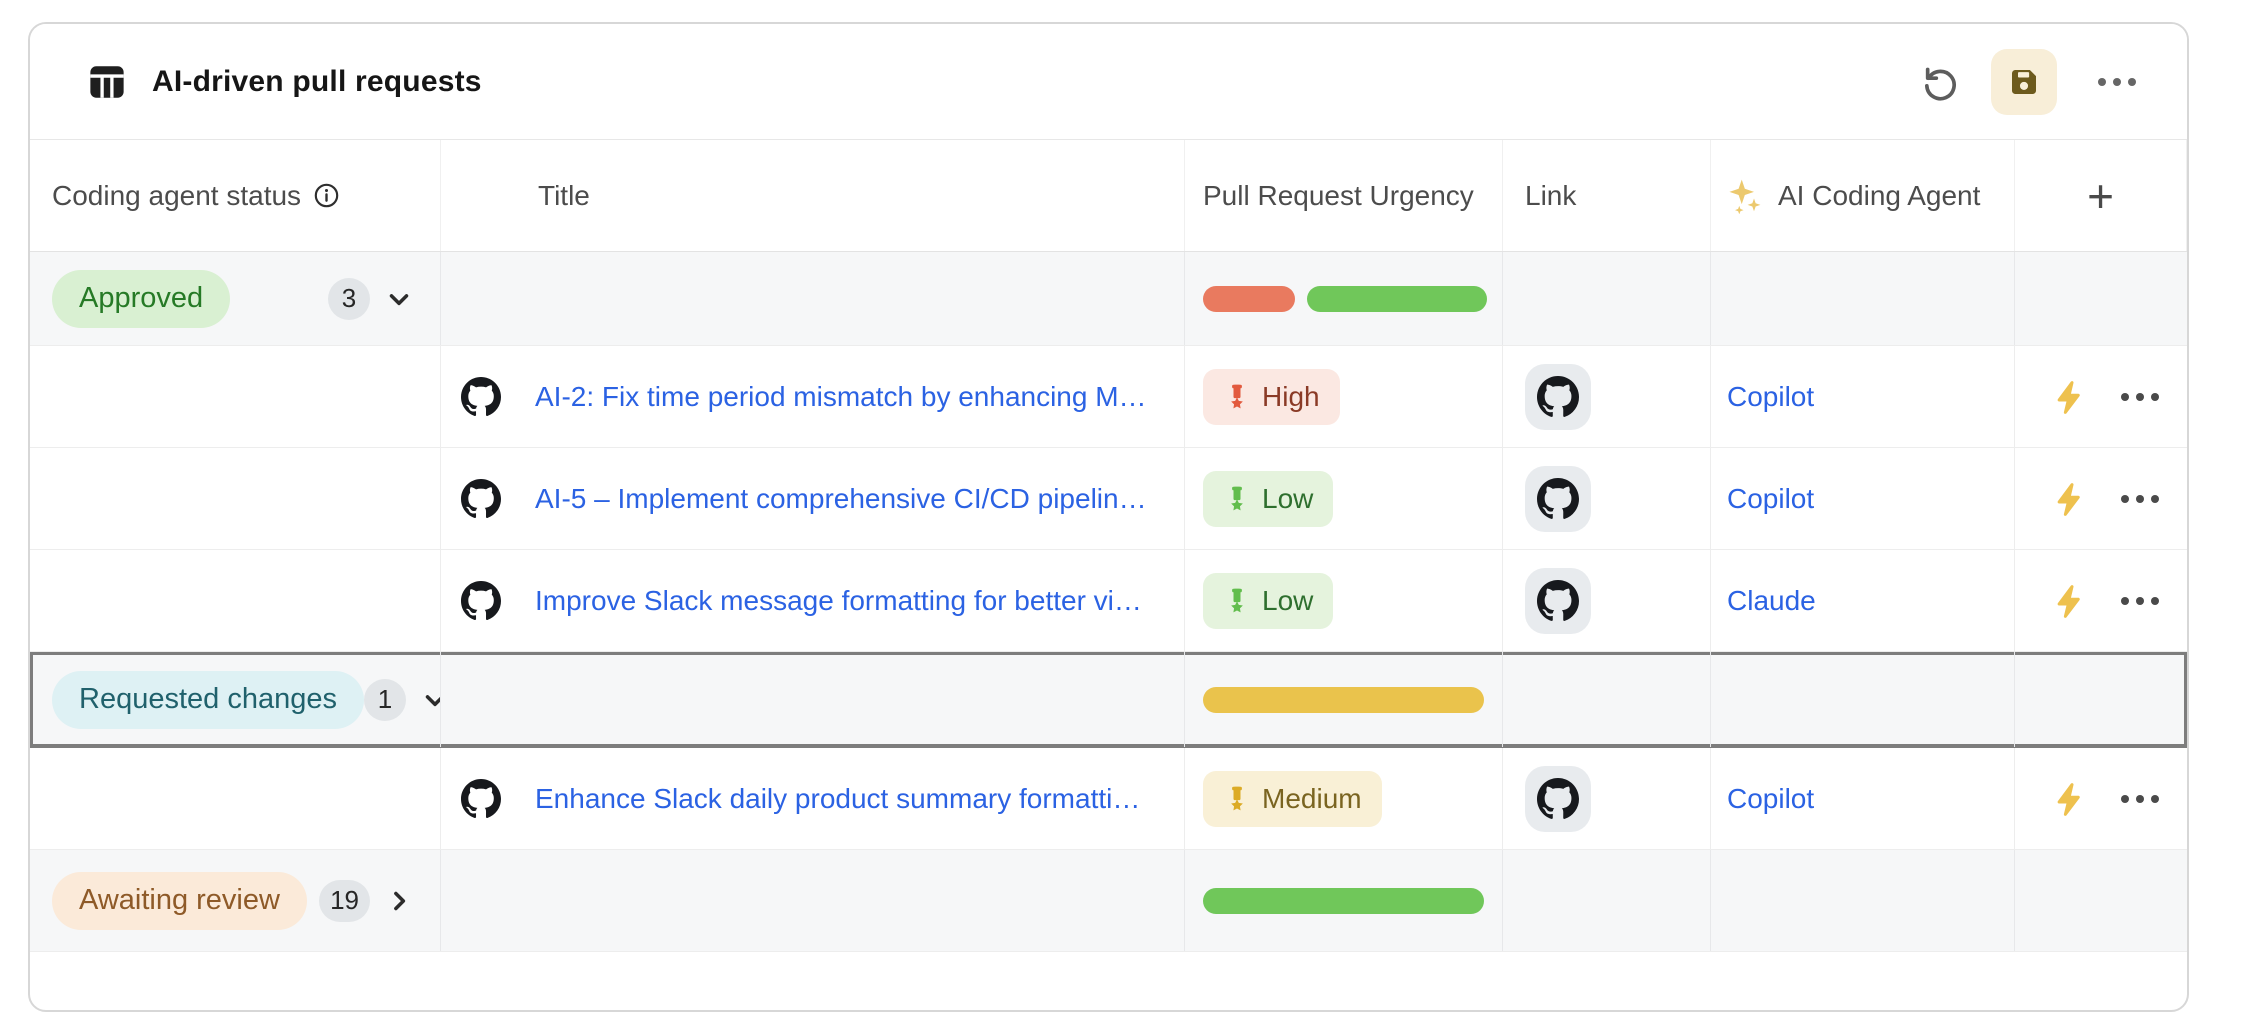  Describe the element at coordinates (235, 195) in the screenshot. I see `column-header-status: Coding agent status` at that location.